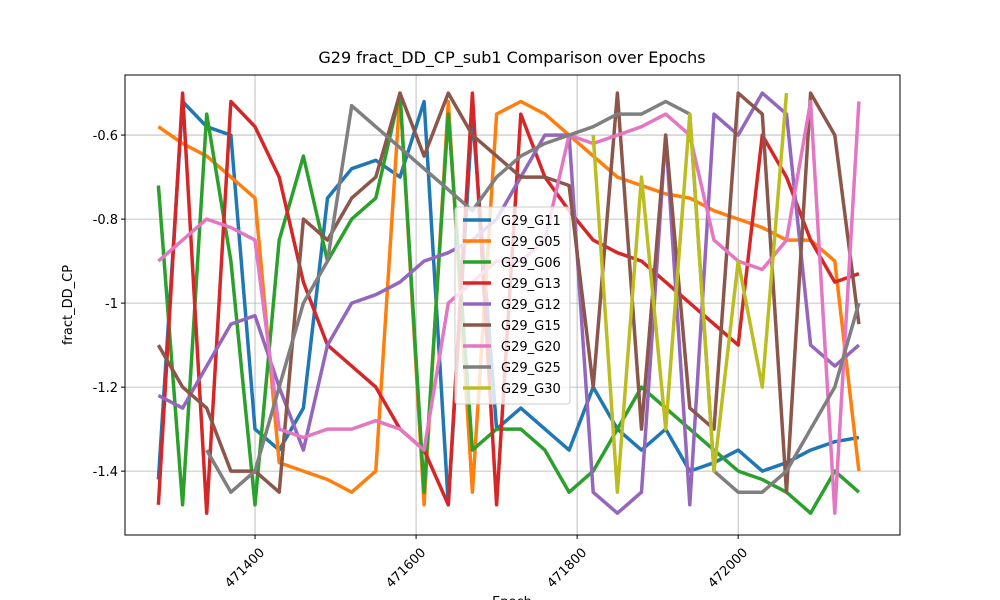 The height and width of the screenshot is (600, 1000). I want to click on y-tick-label: -1.4, so click(105, 472).